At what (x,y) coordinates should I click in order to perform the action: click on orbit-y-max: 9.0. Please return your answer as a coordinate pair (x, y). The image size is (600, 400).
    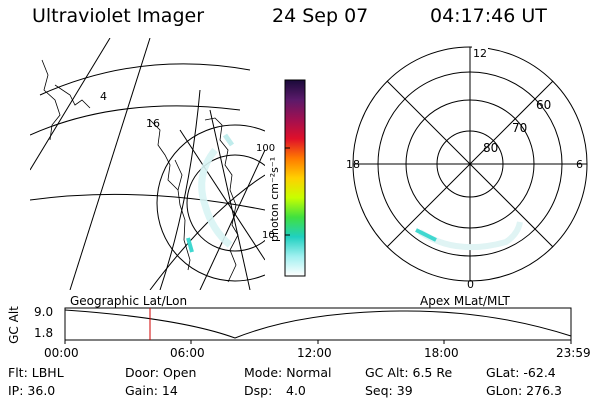
    Looking at the image, I should click on (44, 312).